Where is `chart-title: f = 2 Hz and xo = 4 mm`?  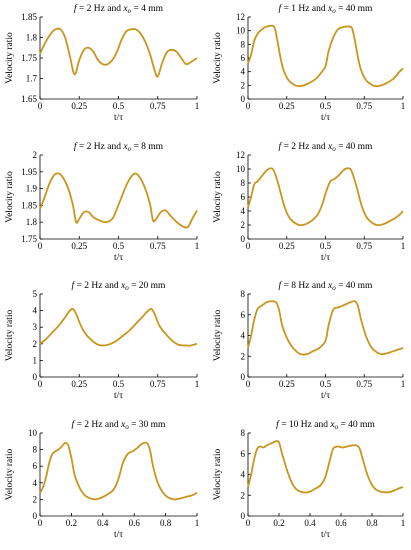
chart-title: f = 2 Hz and xo = 4 mm is located at coordinates (119, 9).